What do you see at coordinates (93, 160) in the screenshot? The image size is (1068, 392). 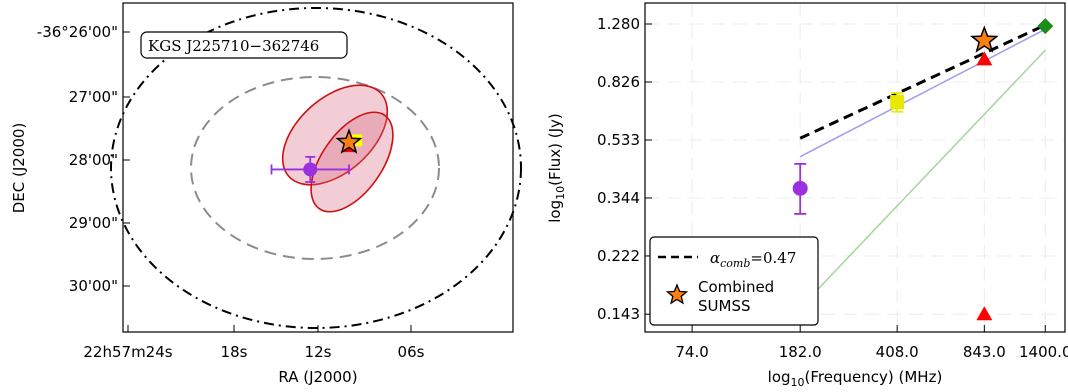 I see `dec-tick-label: 28'00"` at bounding box center [93, 160].